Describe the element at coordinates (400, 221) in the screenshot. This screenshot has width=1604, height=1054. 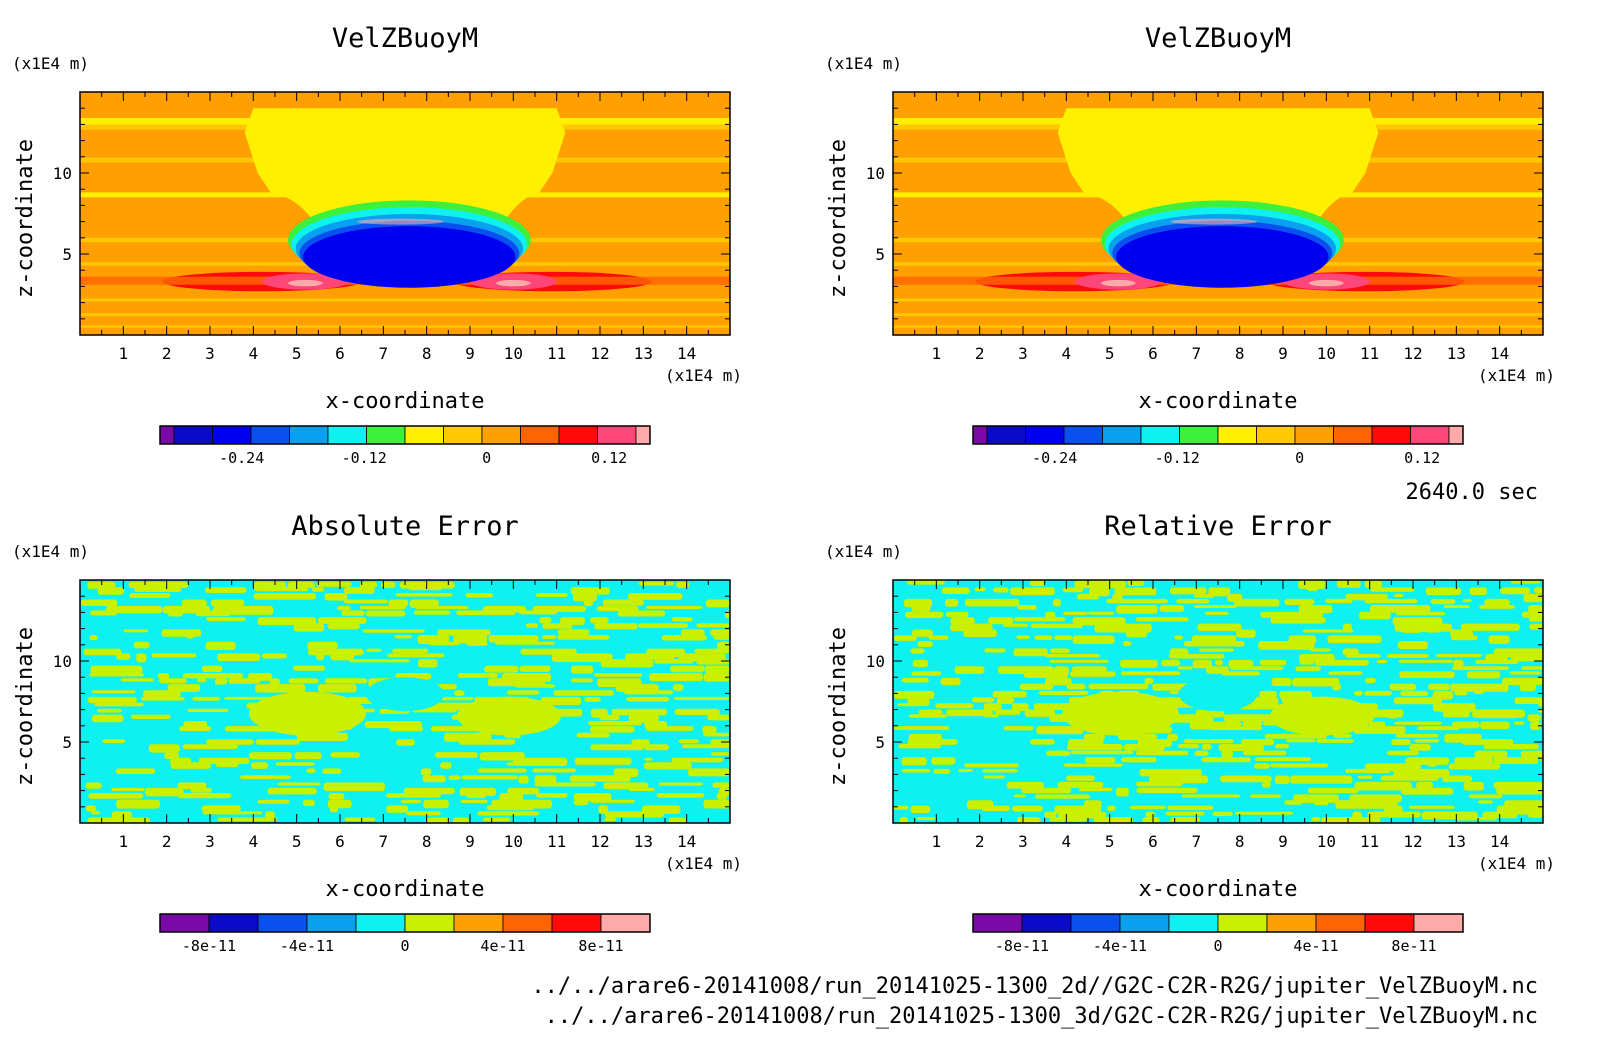
I see `field-bubble-top-contour` at that location.